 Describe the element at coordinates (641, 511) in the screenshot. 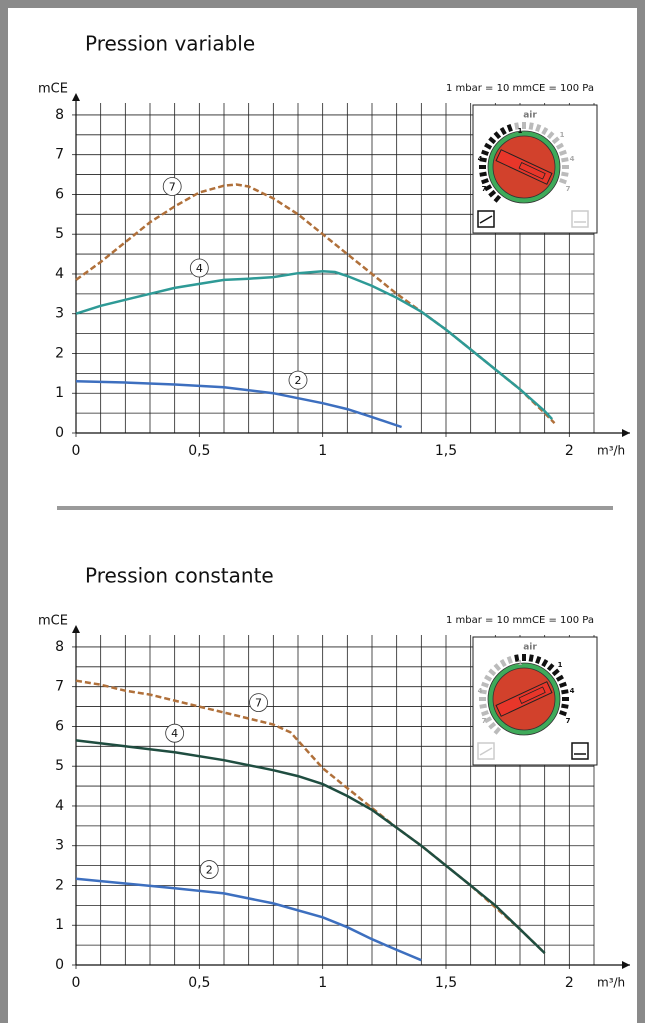

I see `frame-right` at that location.